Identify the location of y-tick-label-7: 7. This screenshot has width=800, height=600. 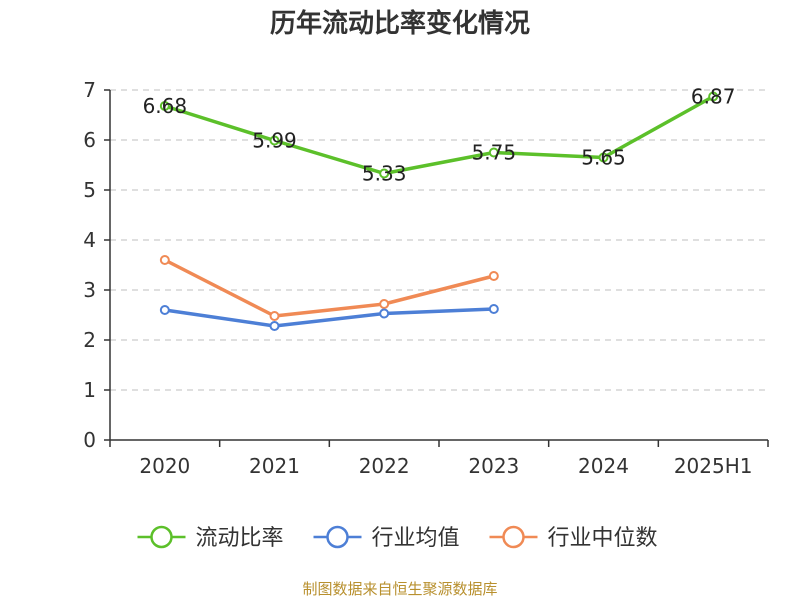
(89, 90).